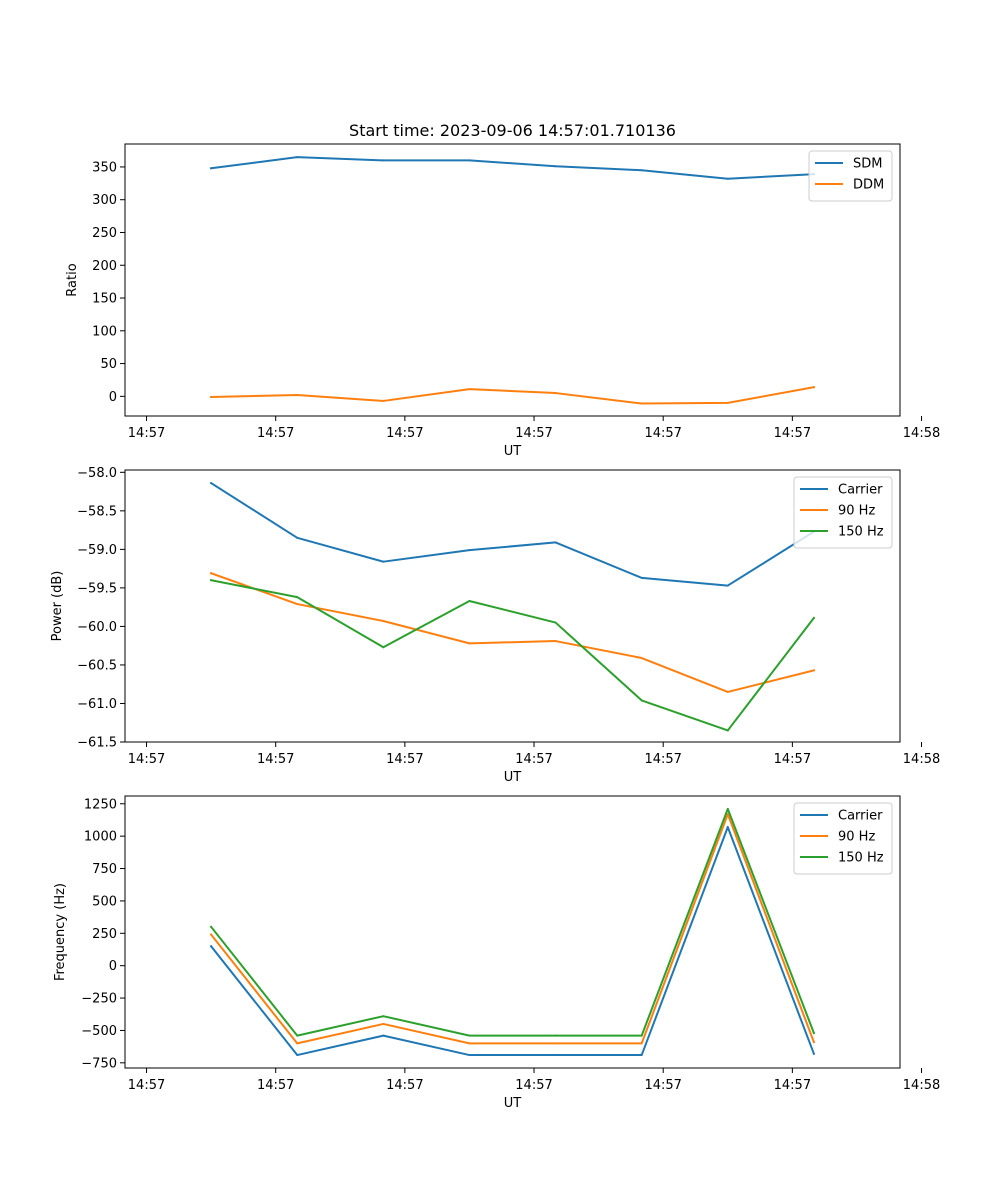 Image resolution: width=1000 pixels, height=1200 pixels. I want to click on chart-2-y-tick-label: 1000, so click(100, 837).